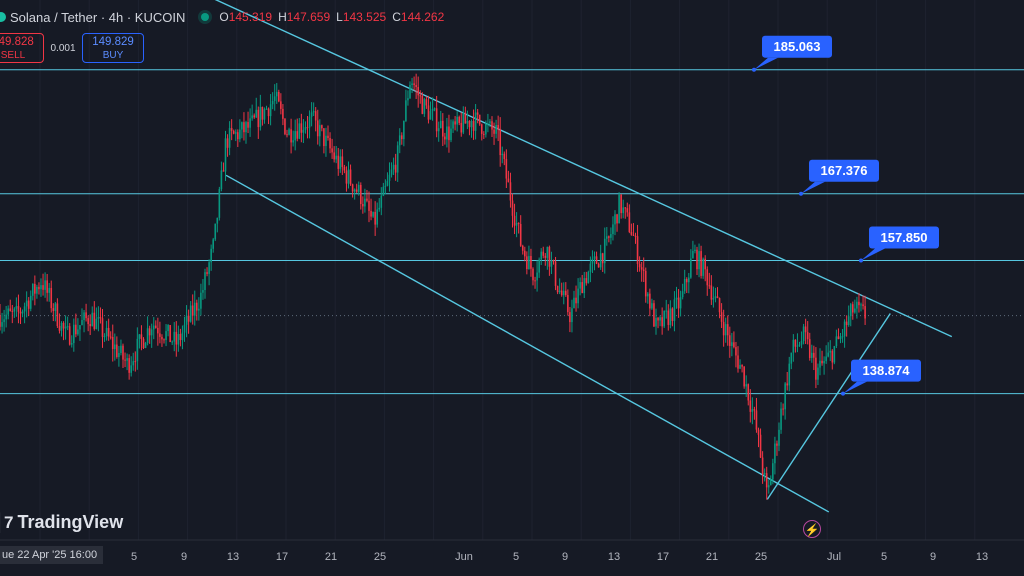 The image size is (1024, 576). I want to click on lightning-icon: ⚡, so click(812, 529).